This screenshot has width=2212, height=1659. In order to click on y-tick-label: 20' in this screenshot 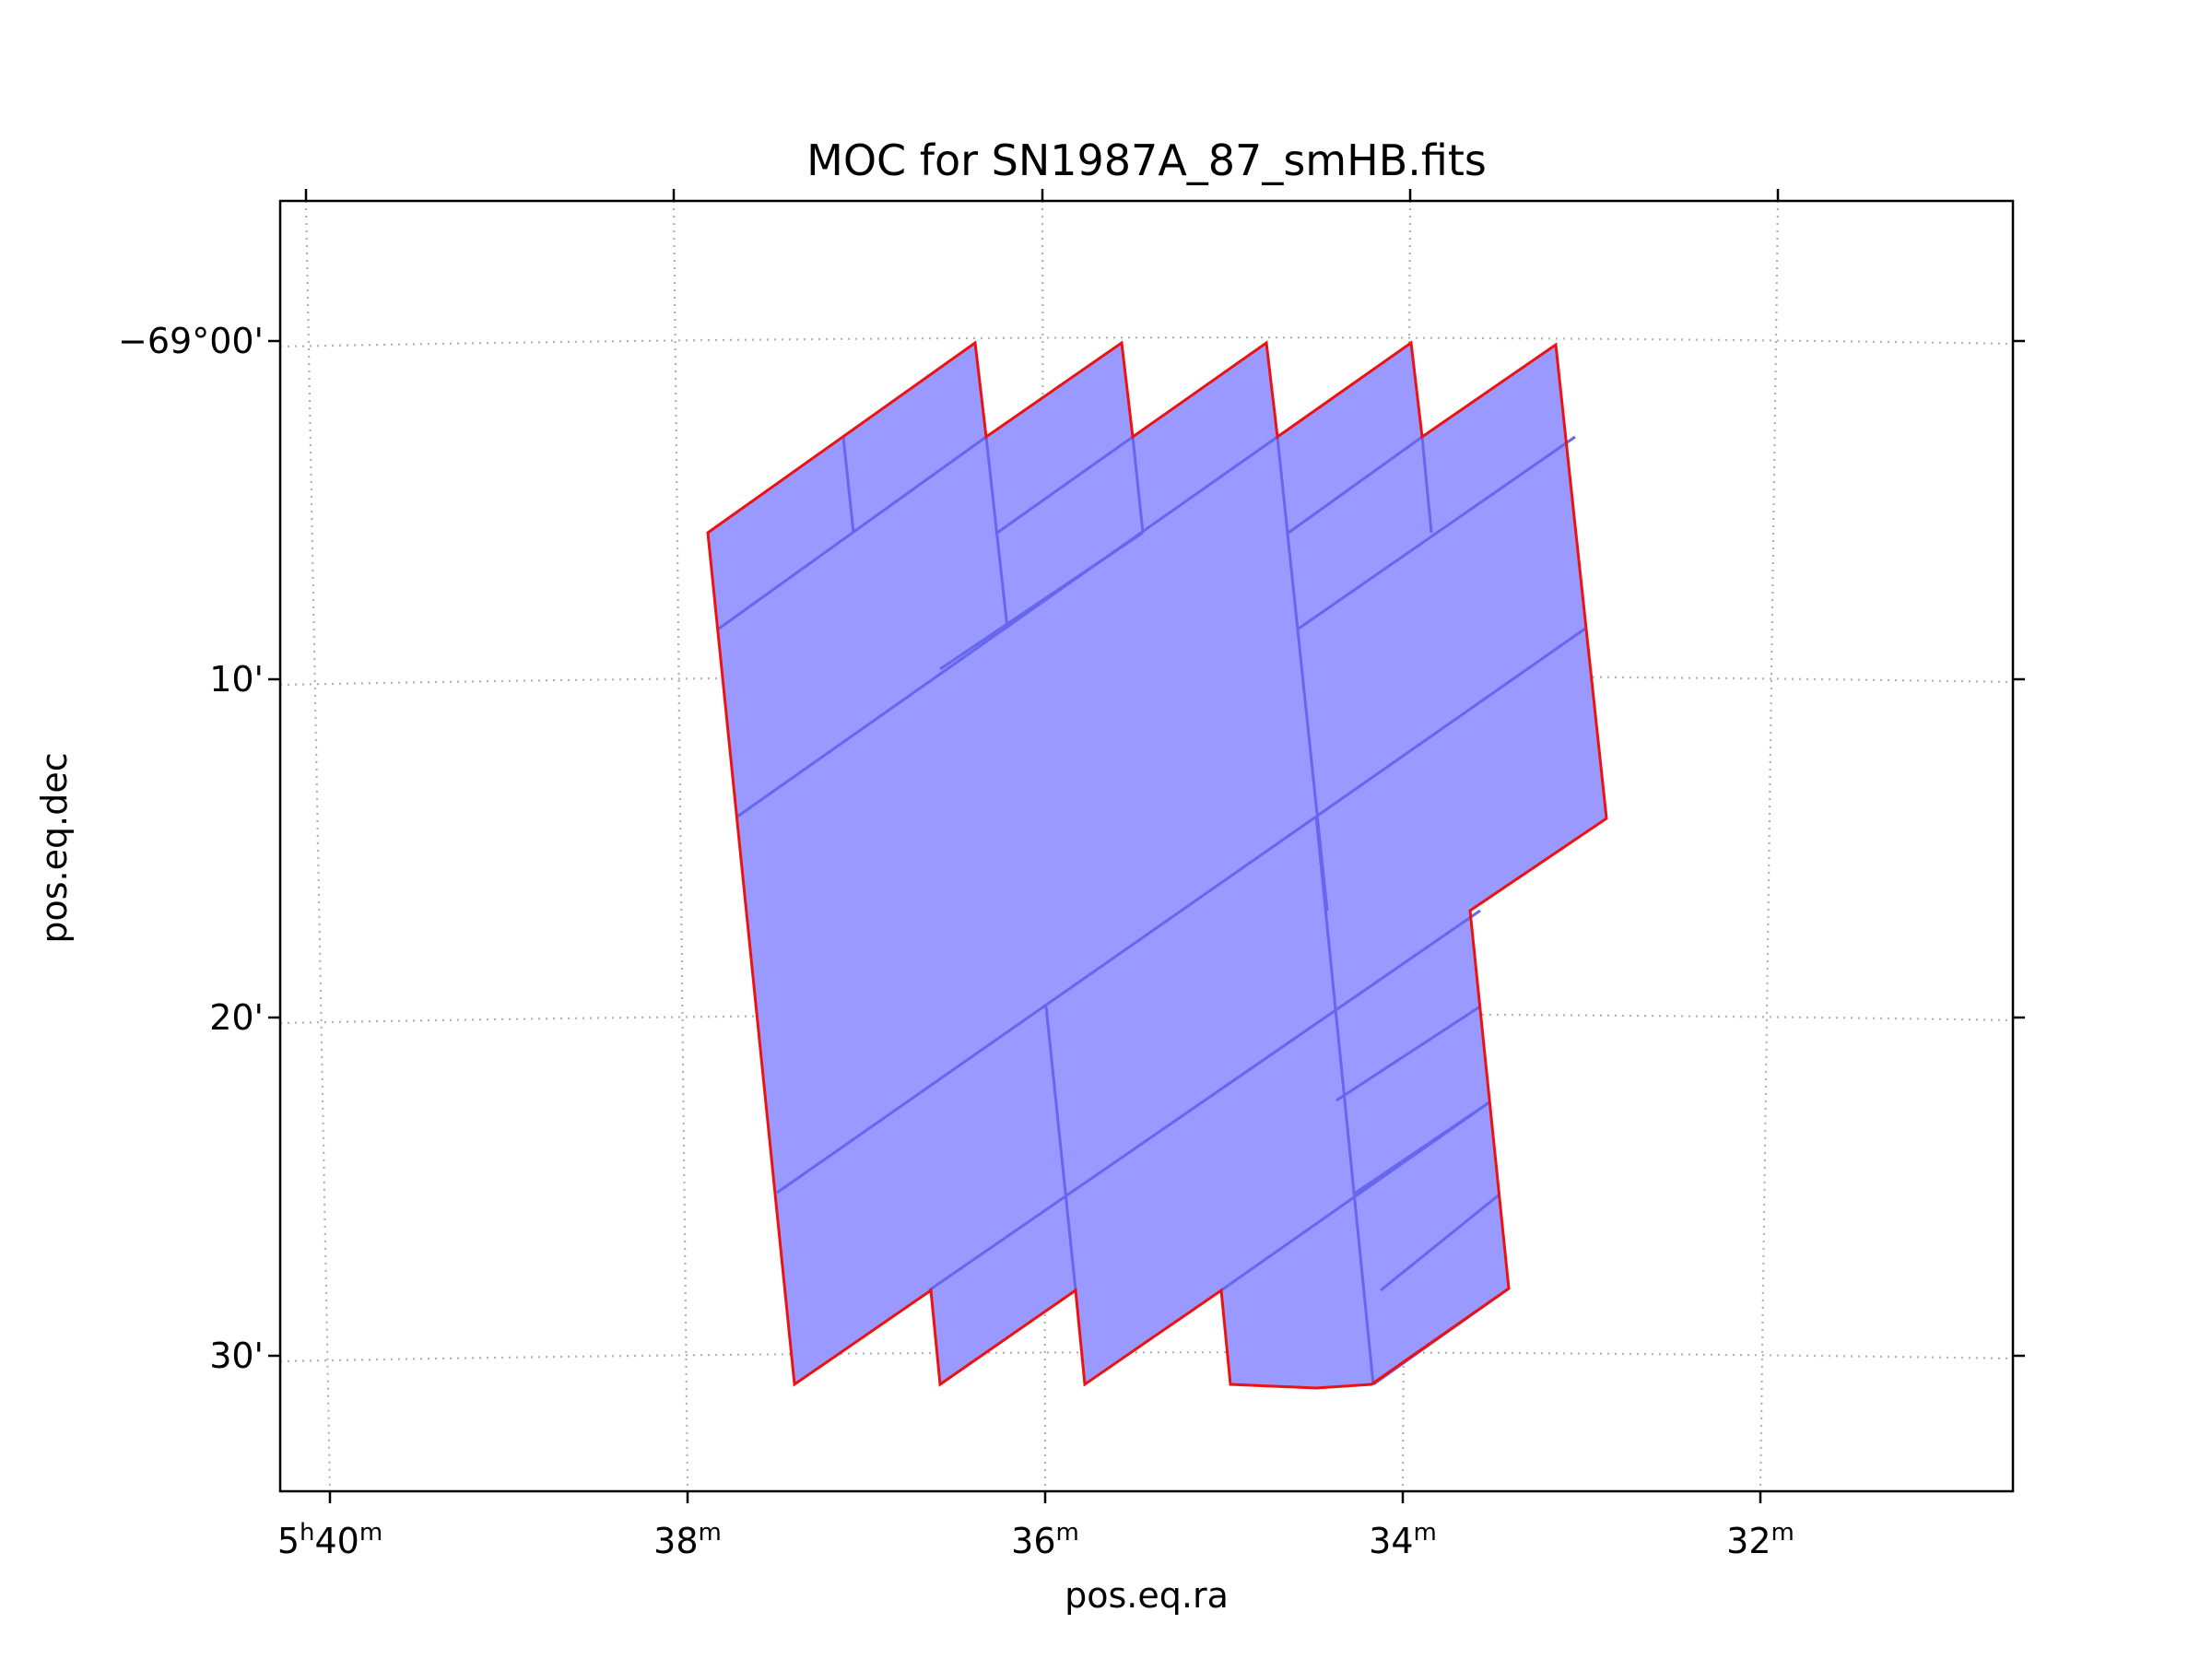, I will do `click(236, 1017)`.